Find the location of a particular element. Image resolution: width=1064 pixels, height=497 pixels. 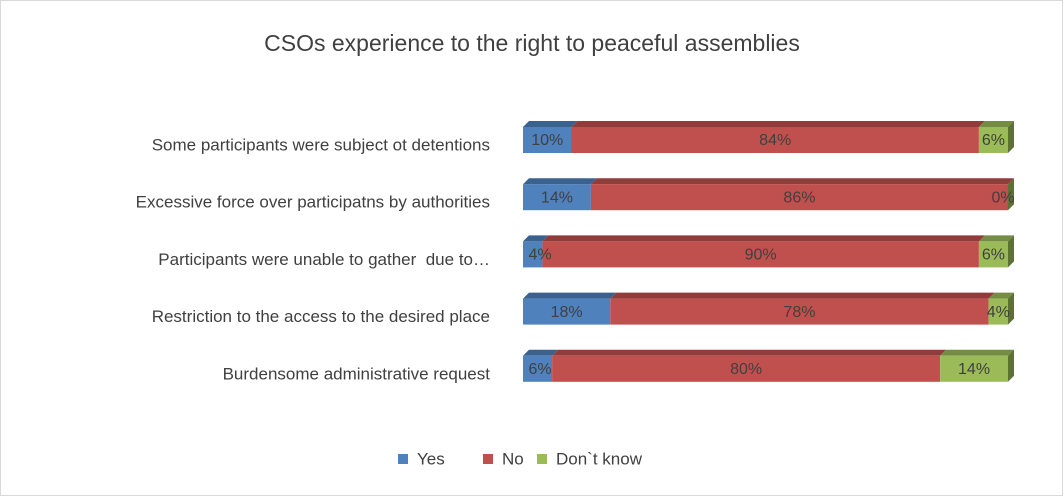

data-label: 90% is located at coordinates (761, 255).